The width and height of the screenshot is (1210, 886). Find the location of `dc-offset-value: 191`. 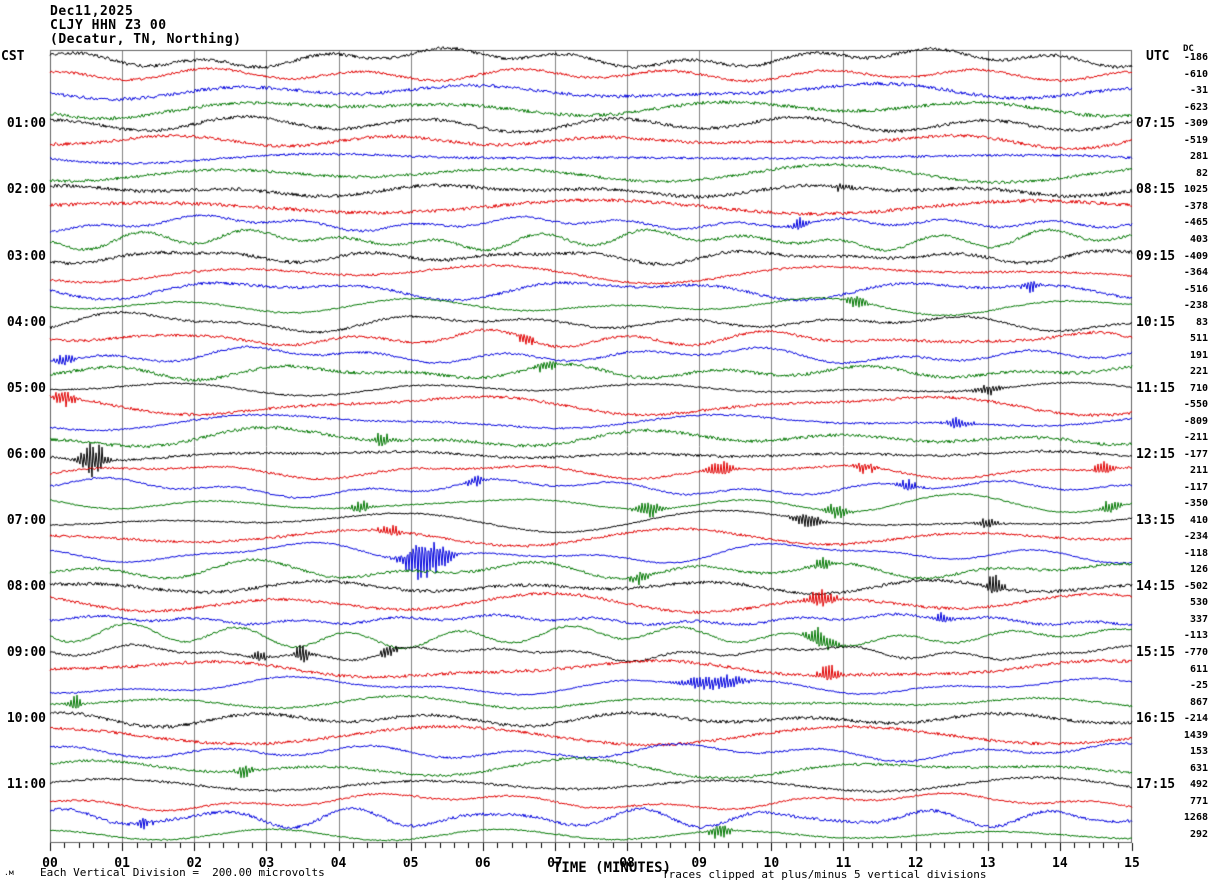

dc-offset-value: 191 is located at coordinates (1198, 355).